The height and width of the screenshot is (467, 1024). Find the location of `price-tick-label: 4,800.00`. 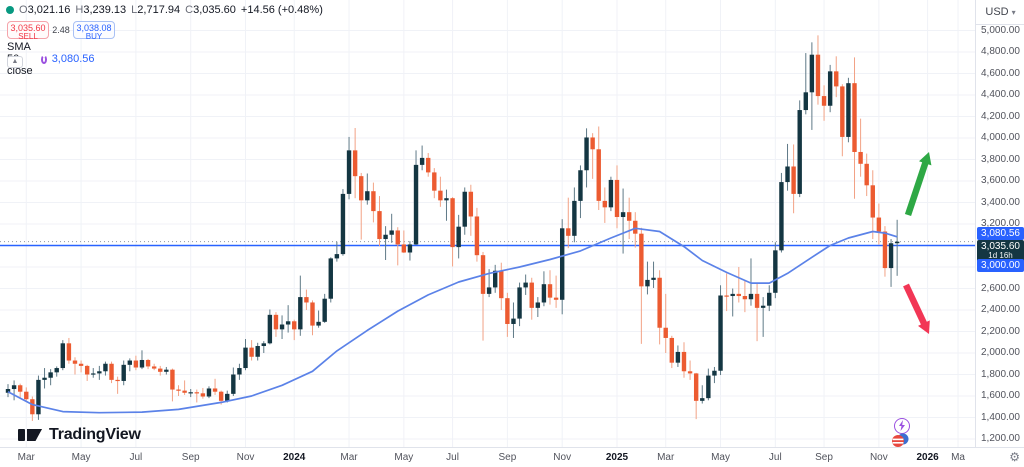

price-tick-label: 4,800.00 is located at coordinates (1000, 51).